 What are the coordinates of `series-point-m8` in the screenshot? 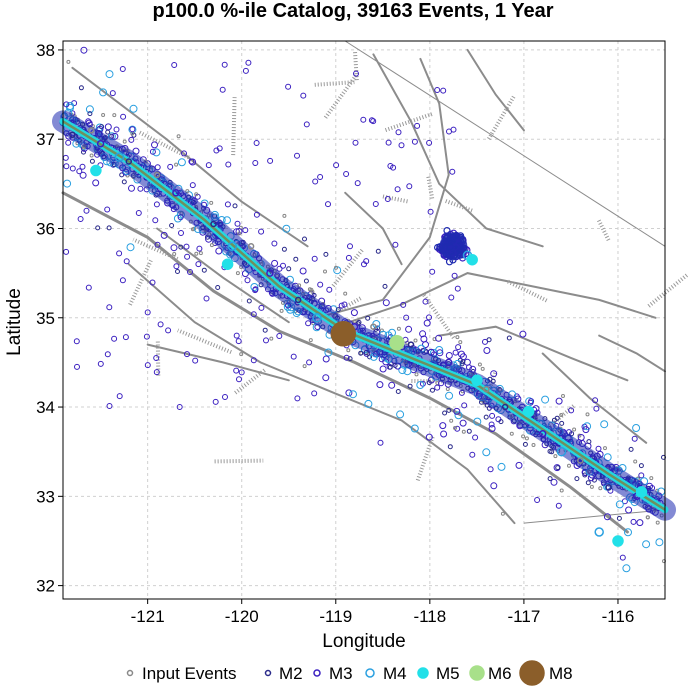 It's located at (343, 334).